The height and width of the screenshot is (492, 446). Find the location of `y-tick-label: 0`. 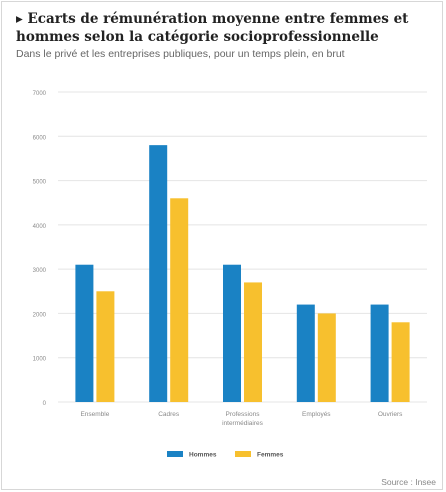

y-tick-label: 0 is located at coordinates (45, 404).